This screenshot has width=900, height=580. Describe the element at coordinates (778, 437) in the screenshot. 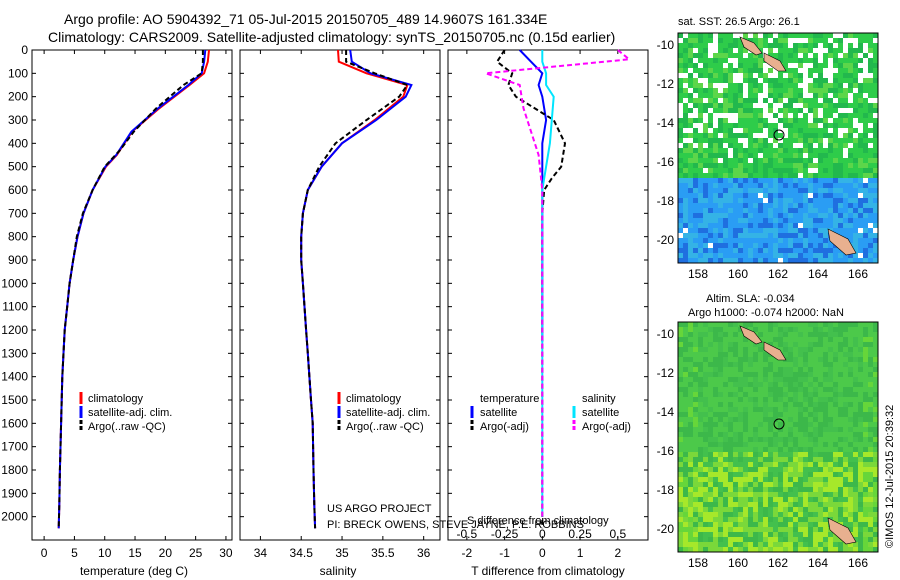

I see `map-frame` at that location.